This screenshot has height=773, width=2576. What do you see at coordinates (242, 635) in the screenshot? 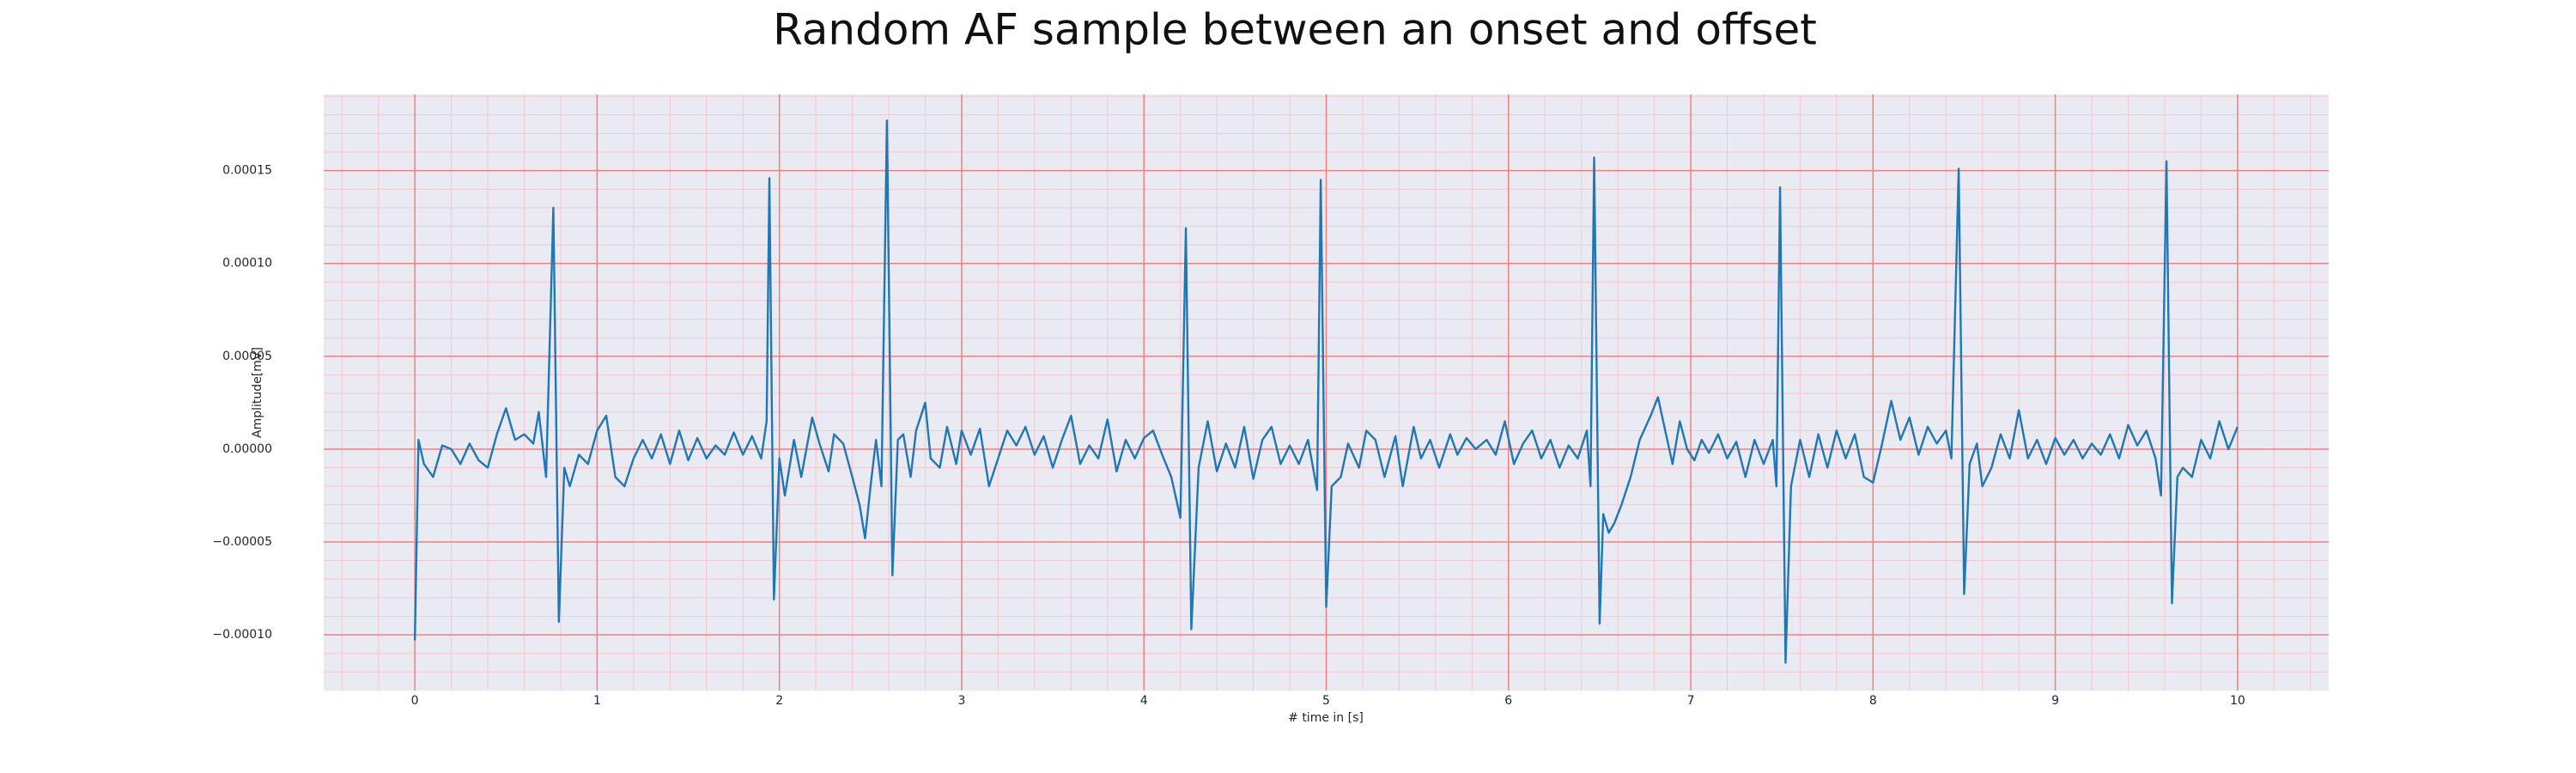
I see `y-tick-label: −0.00010` at bounding box center [242, 635].